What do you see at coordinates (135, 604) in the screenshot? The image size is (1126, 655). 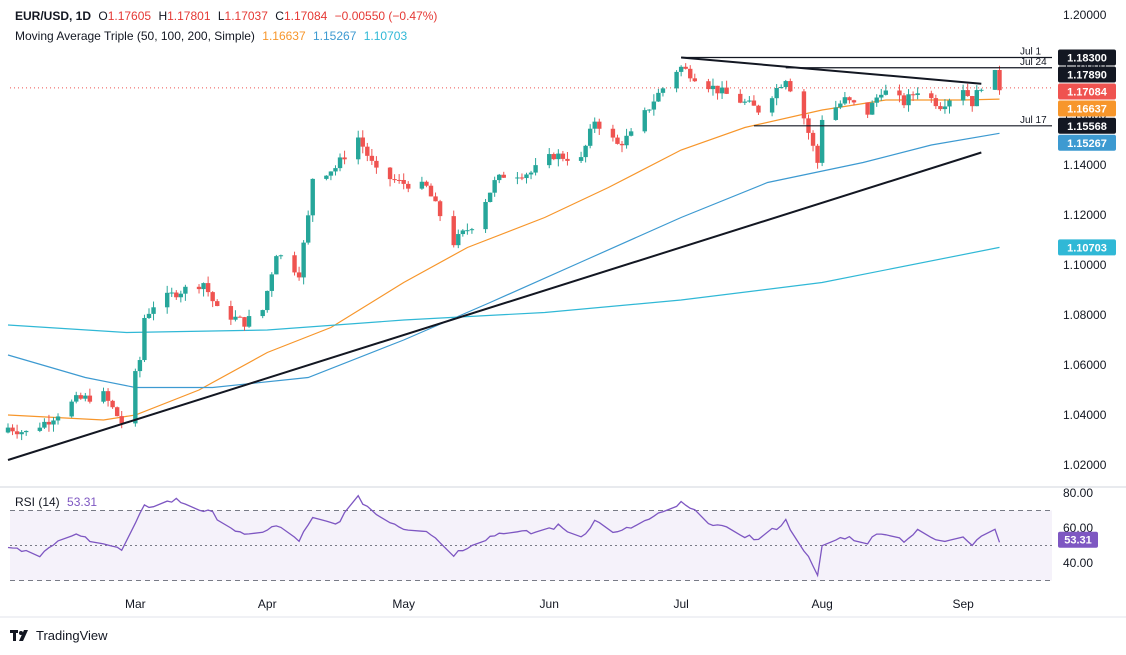 I see `time-tick-label: Mar` at bounding box center [135, 604].